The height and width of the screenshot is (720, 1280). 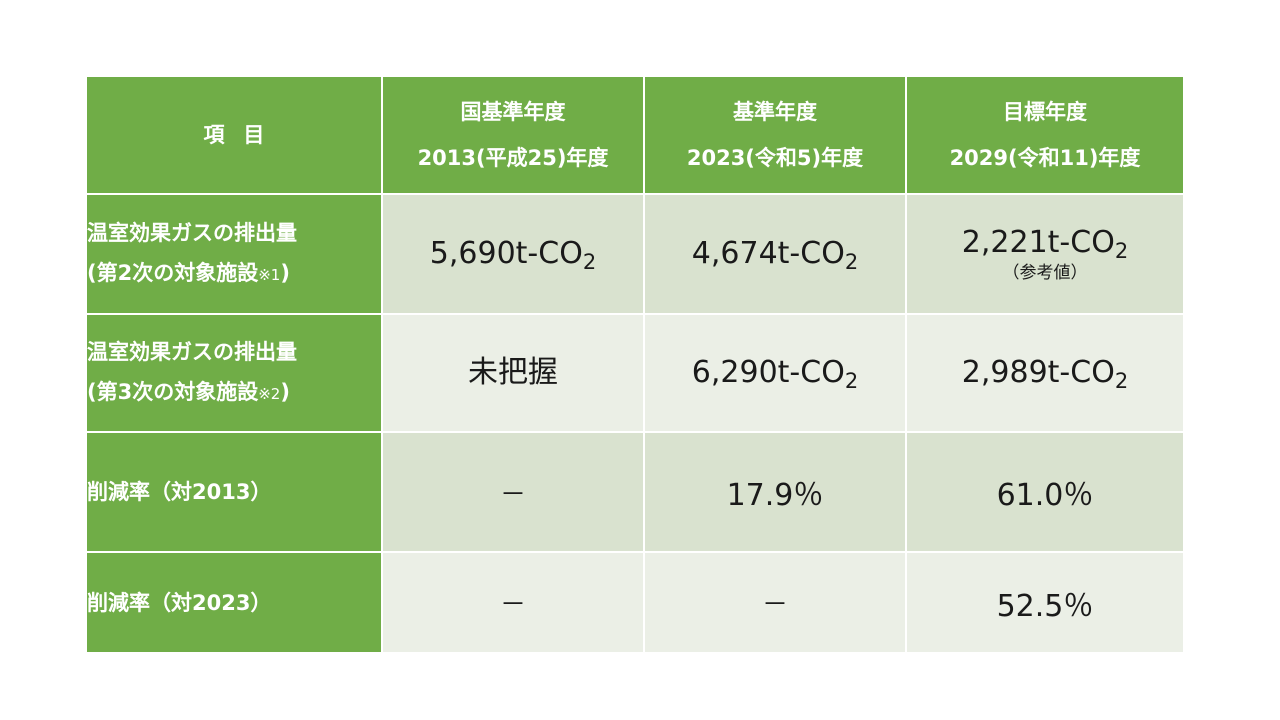 I want to click on cell-2029: 52.5％, so click(x=1045, y=602).